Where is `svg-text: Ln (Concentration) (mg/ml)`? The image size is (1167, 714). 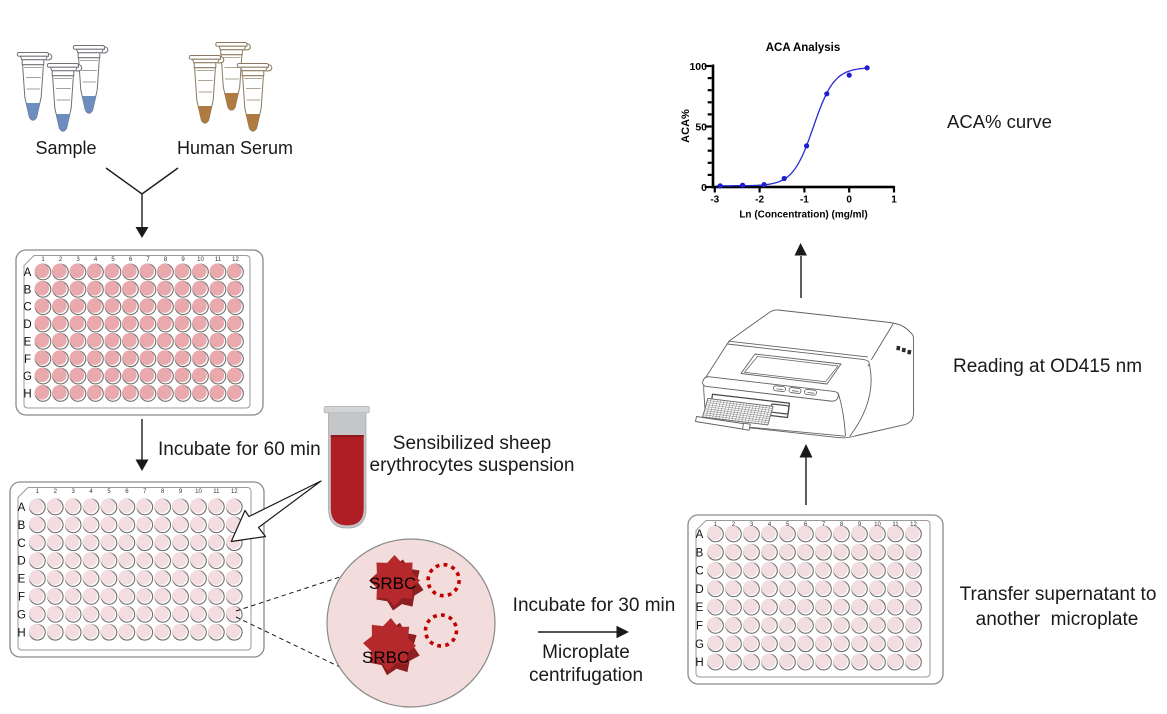 svg-text: Ln (Concentration) (mg/ml) is located at coordinates (803, 215).